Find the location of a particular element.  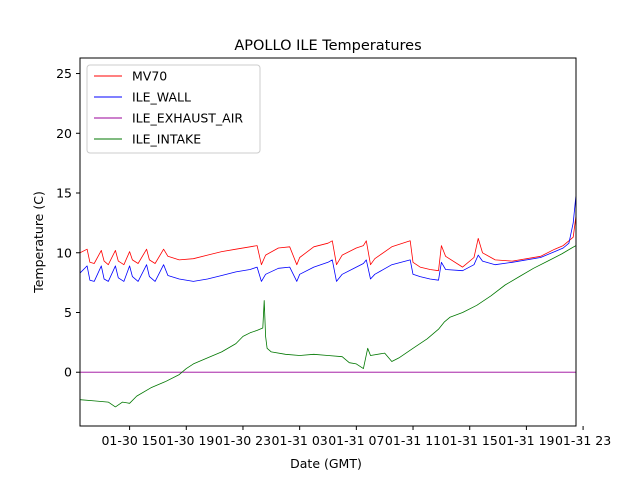

legend: MV70 ILE_WALL ILE_EXHAUST_AIR ILE_INTAKE is located at coordinates (173, 109).